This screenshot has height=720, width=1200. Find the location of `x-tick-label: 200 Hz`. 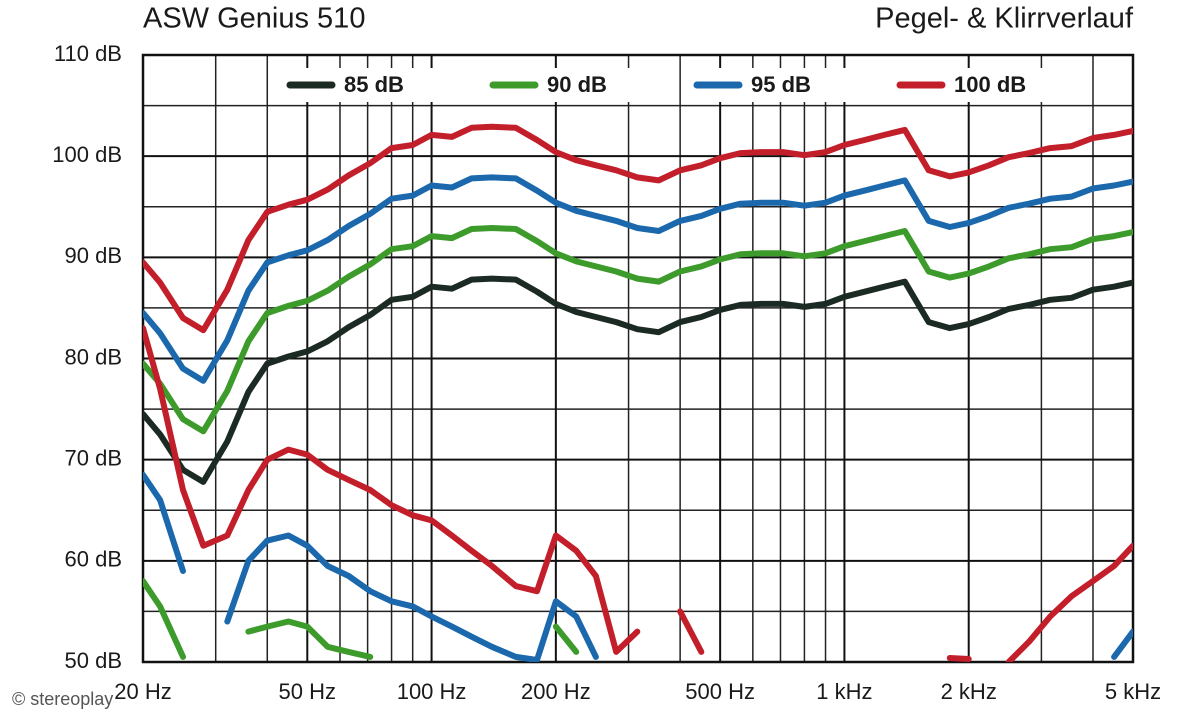

x-tick-label: 200 Hz is located at coordinates (556, 691).